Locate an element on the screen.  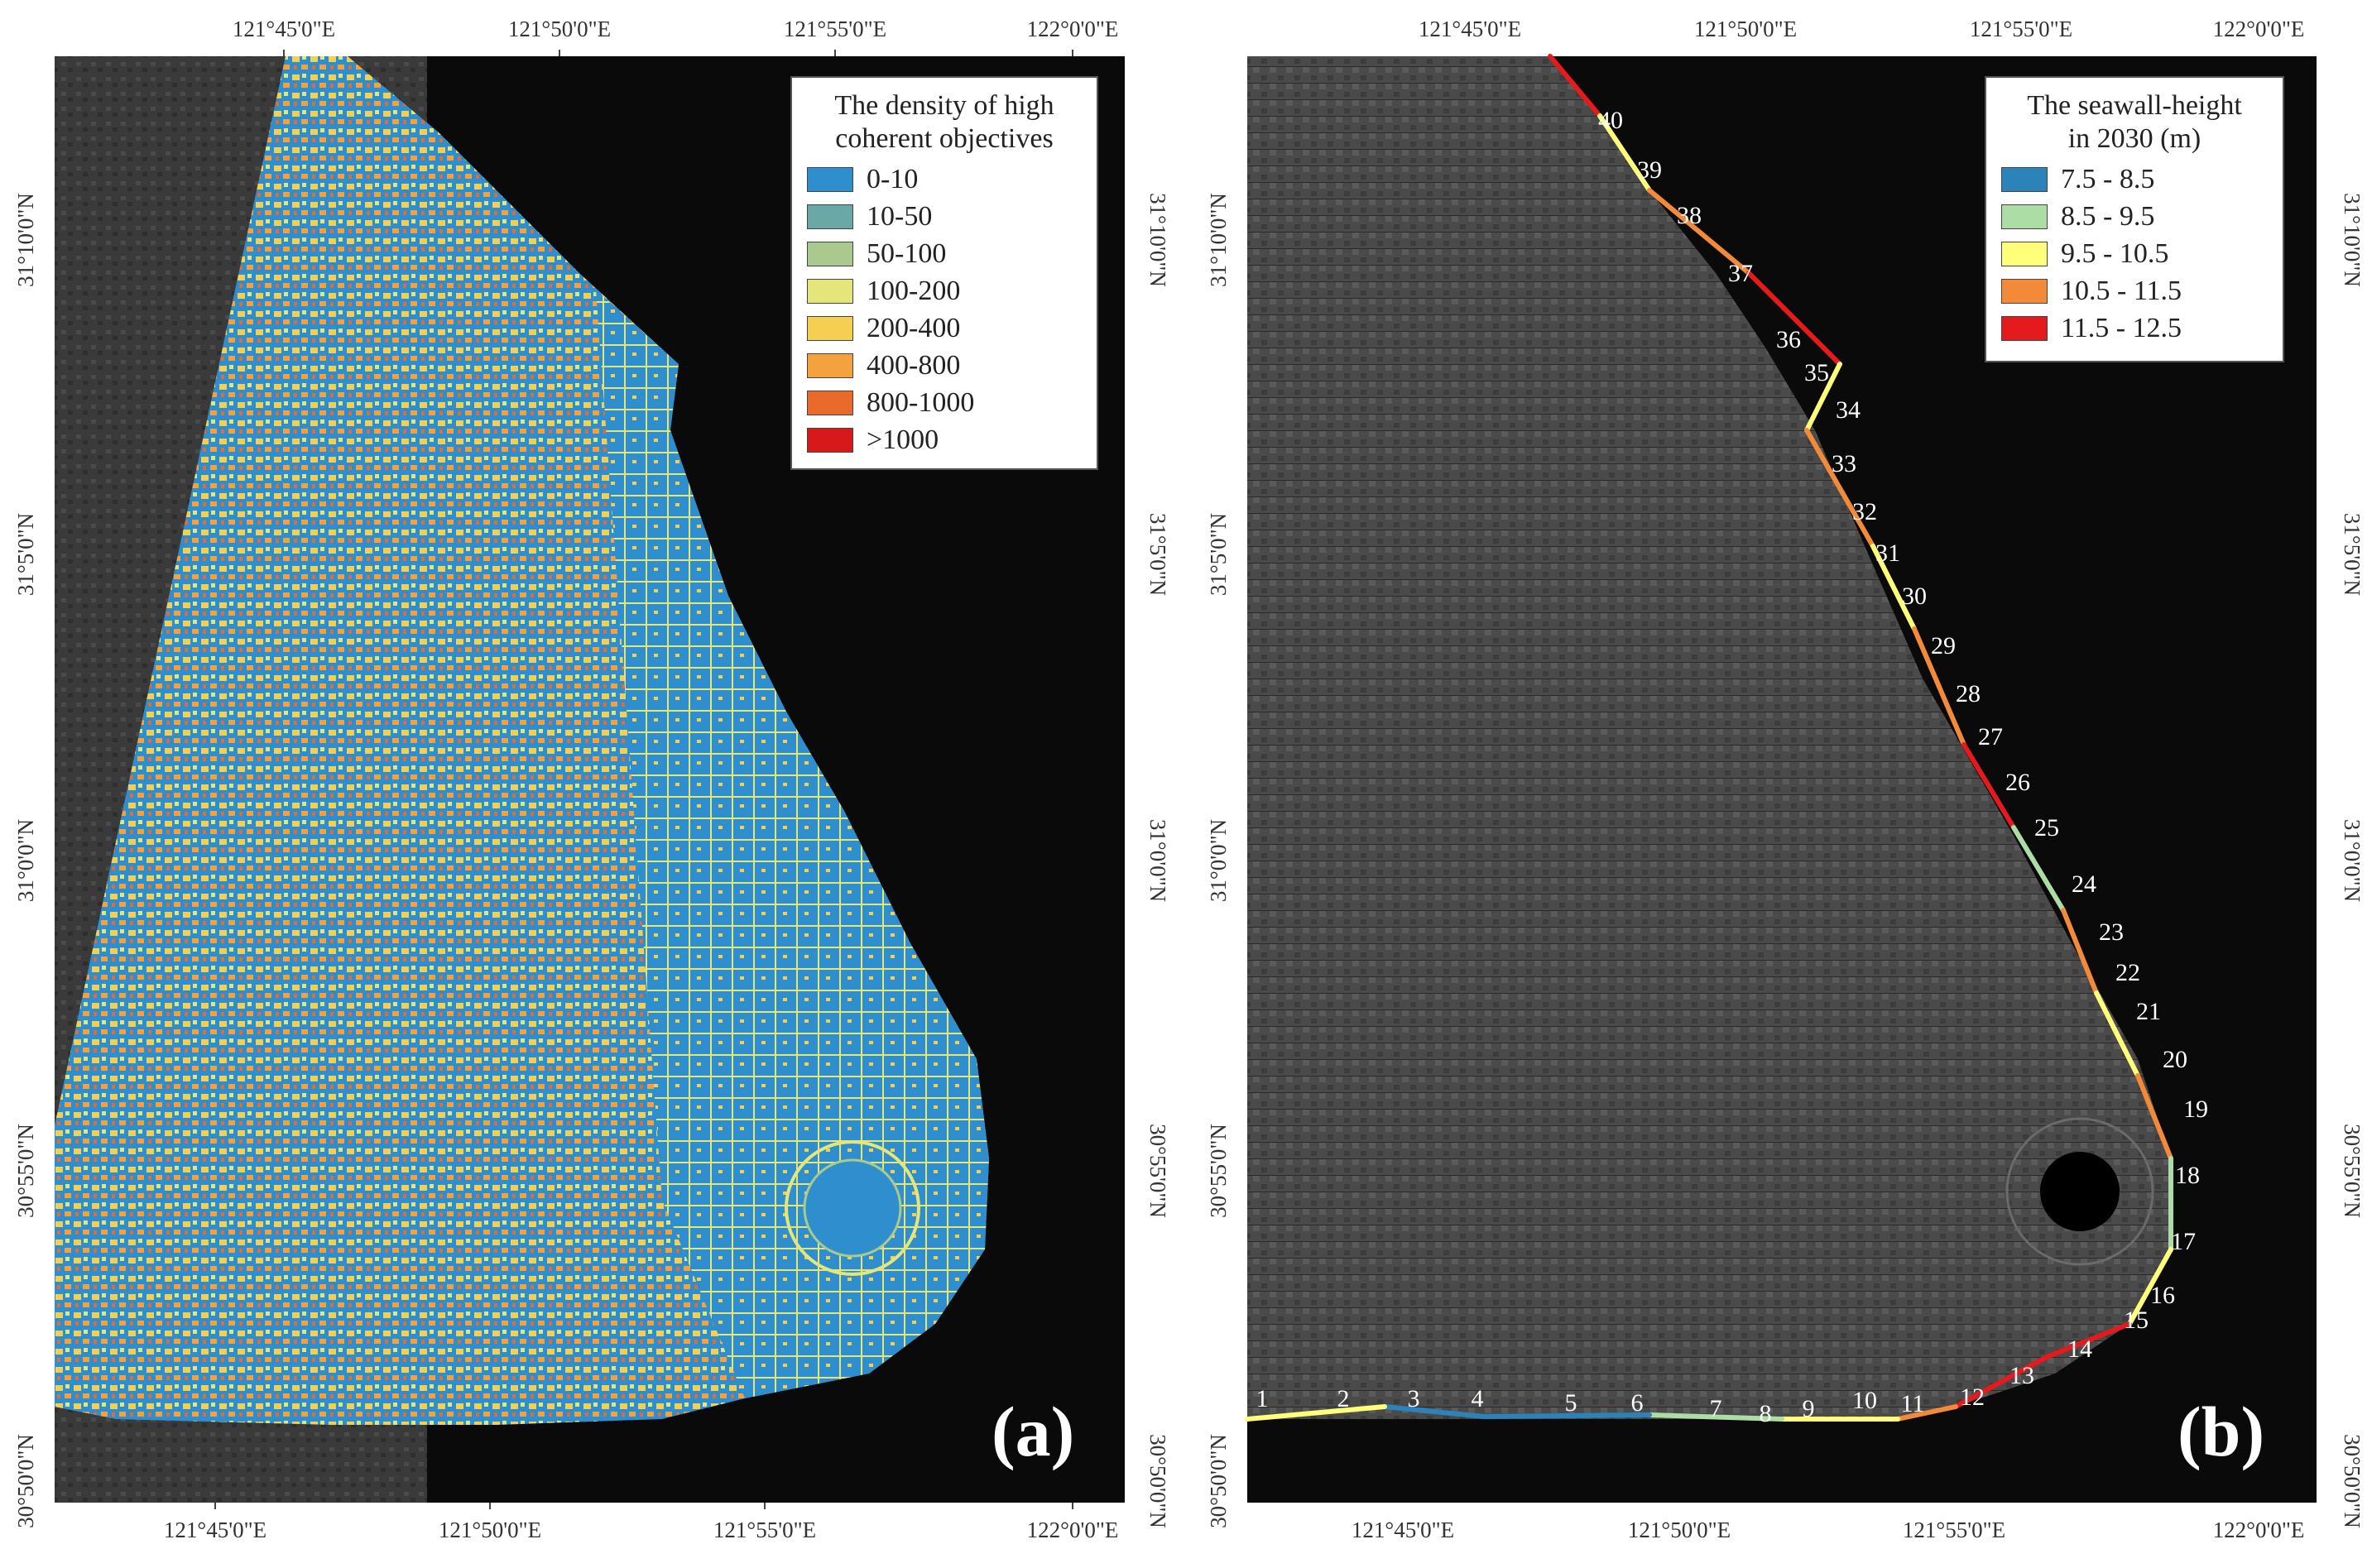
lake-ring is located at coordinates (853, 1208).